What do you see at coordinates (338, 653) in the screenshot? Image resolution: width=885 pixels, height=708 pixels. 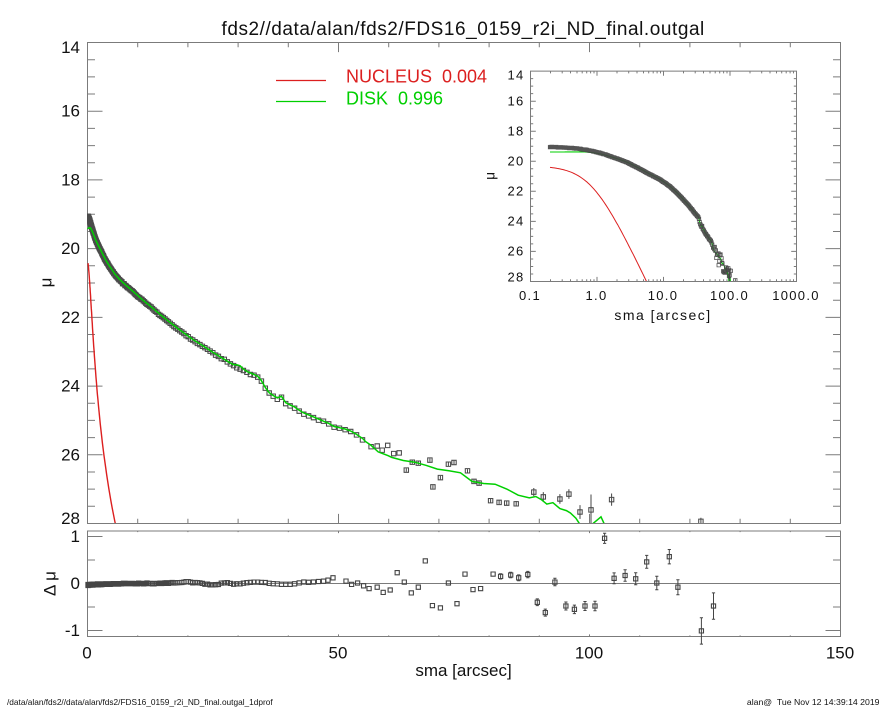 I see `svg-text: 50` at bounding box center [338, 653].